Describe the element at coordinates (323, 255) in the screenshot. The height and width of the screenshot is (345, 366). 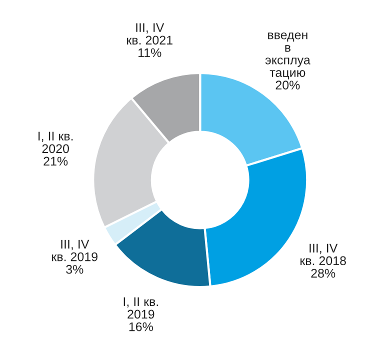
I see `slice-label: III, IV кв. 2018` at that location.